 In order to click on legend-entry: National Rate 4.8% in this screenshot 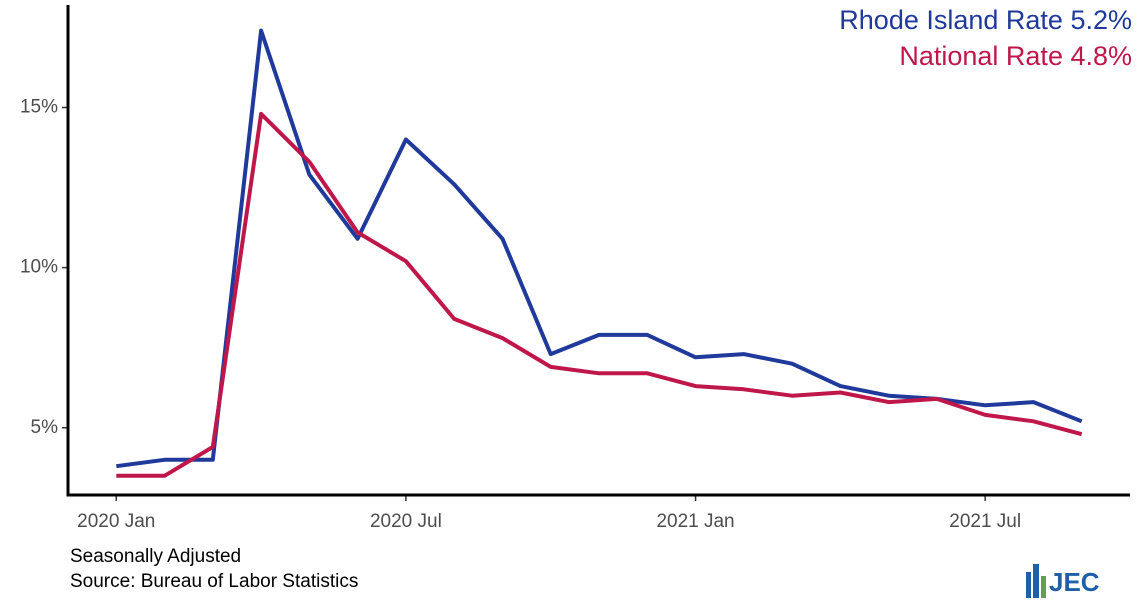, I will do `click(1015, 56)`.